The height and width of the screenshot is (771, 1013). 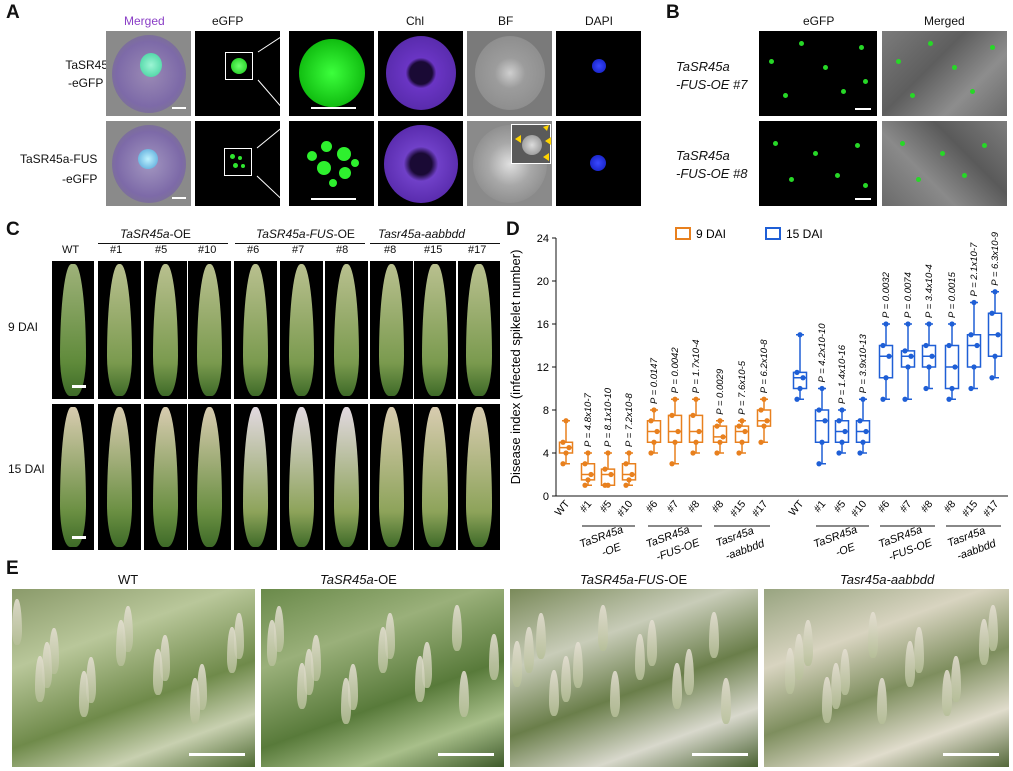 I want to click on a-header-merged: Merged, so click(x=144, y=21).